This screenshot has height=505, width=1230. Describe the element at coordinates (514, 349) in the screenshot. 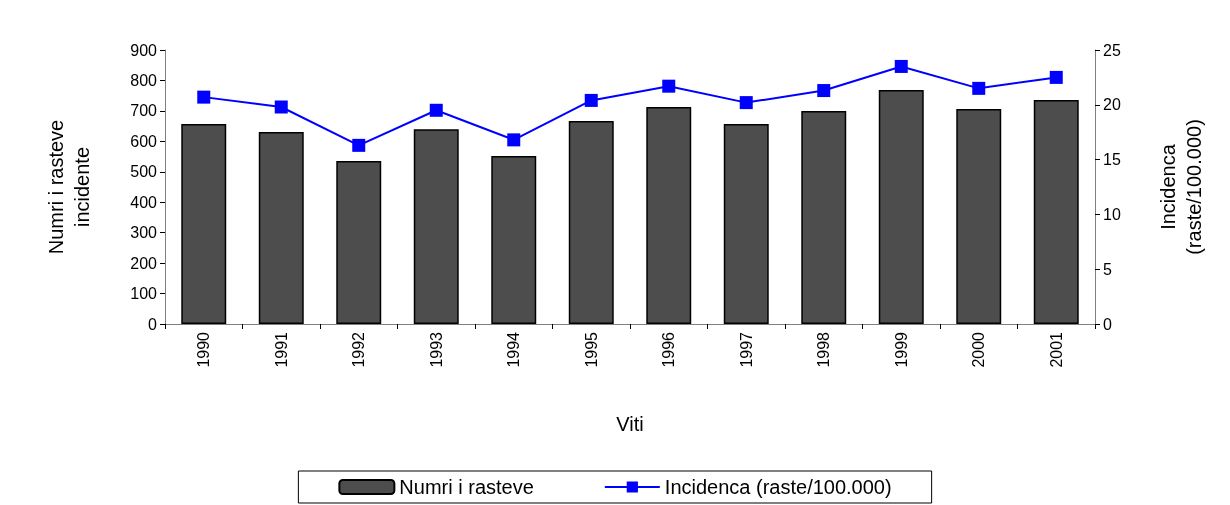

I see `x-tick-label: 1994` at that location.